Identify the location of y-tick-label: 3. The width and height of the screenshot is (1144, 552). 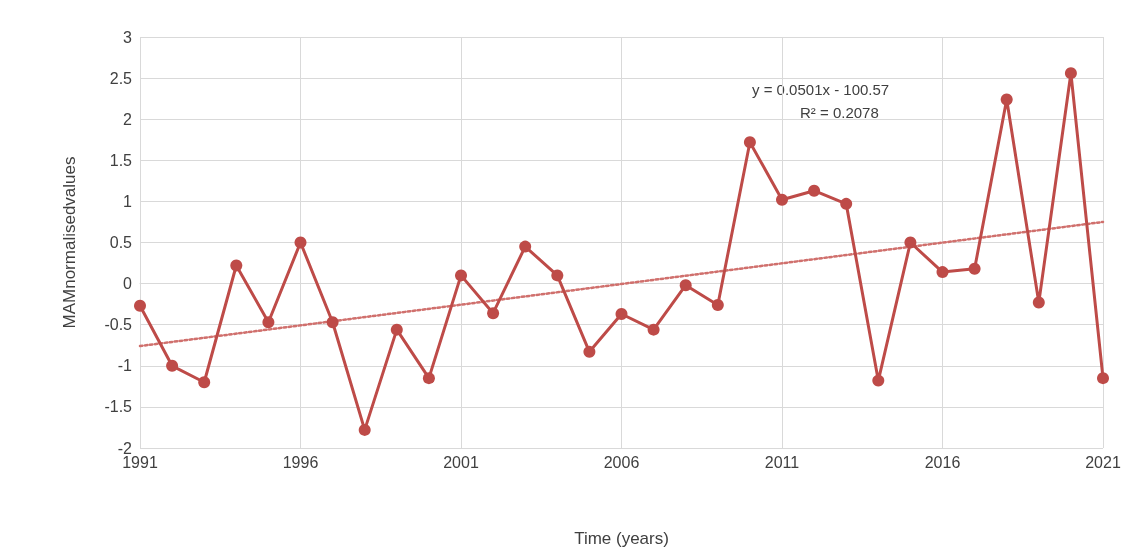
(128, 37).